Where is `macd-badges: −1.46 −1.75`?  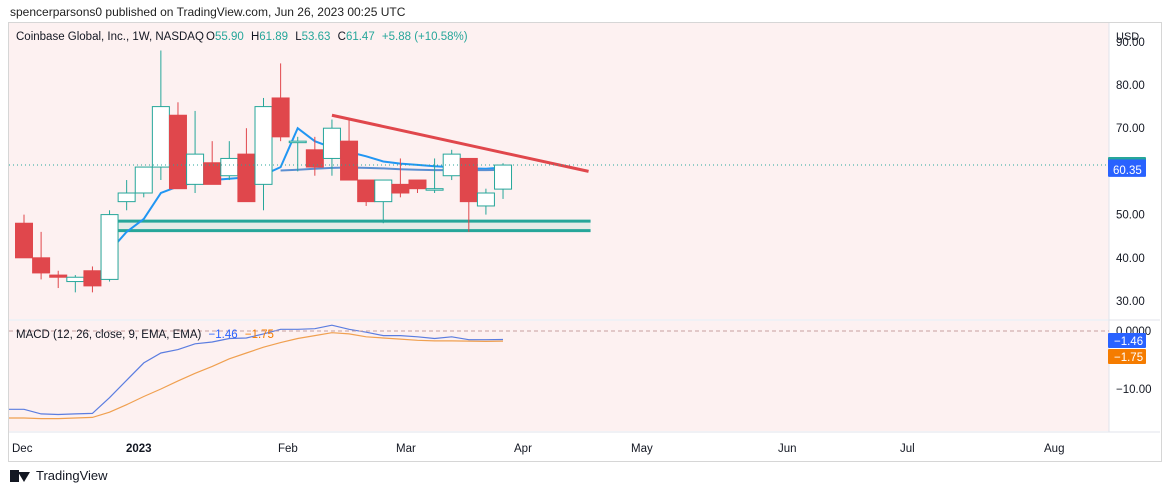 macd-badges: −1.46 −1.75 is located at coordinates (1127, 348).